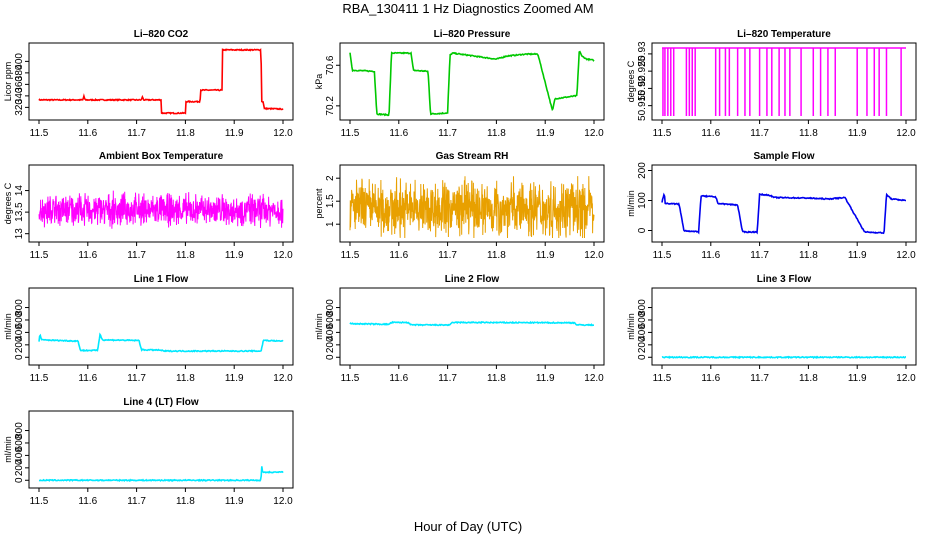 This screenshot has width=936, height=540. Describe the element at coordinates (642, 105) in the screenshot. I see `y-tick-label: 50.915` at that location.